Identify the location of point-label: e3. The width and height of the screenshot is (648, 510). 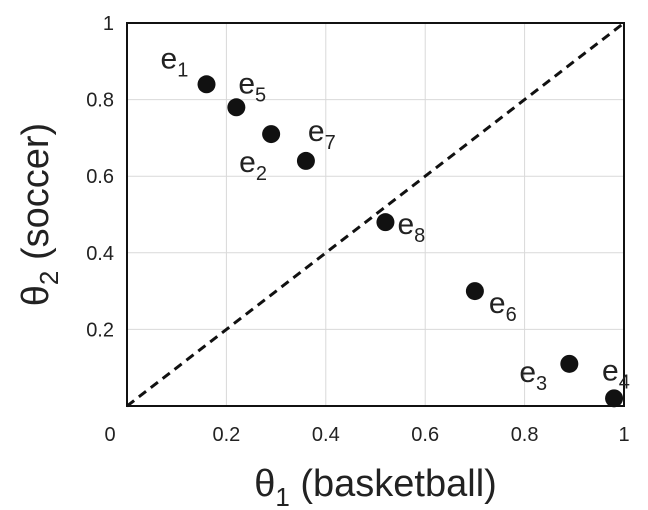
(533, 375).